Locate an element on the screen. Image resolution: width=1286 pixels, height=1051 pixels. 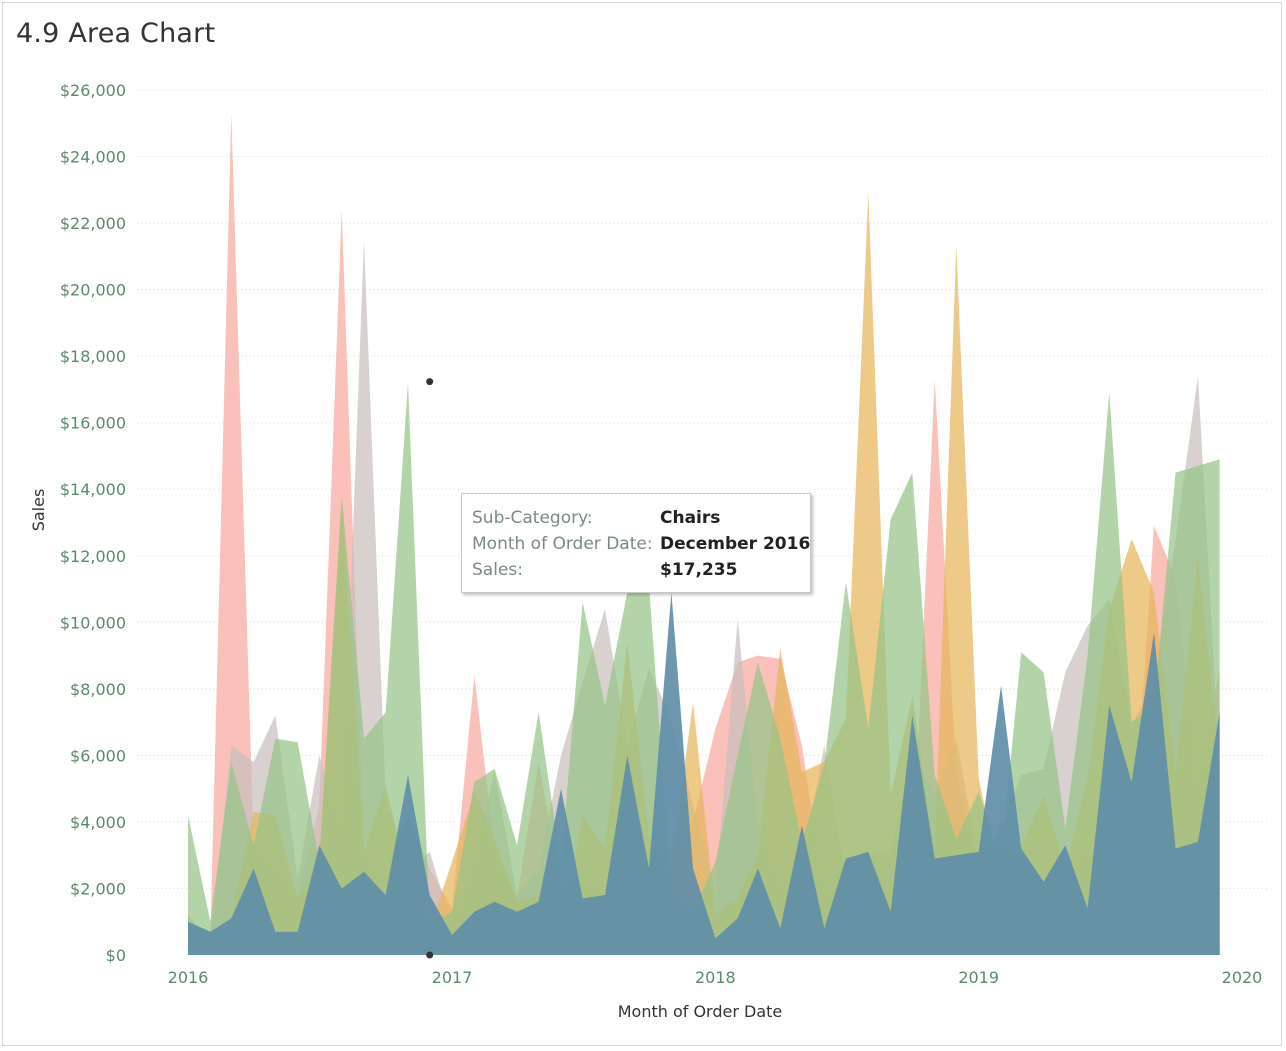
x-axis-title: Month of Order Date is located at coordinates (700, 1011).